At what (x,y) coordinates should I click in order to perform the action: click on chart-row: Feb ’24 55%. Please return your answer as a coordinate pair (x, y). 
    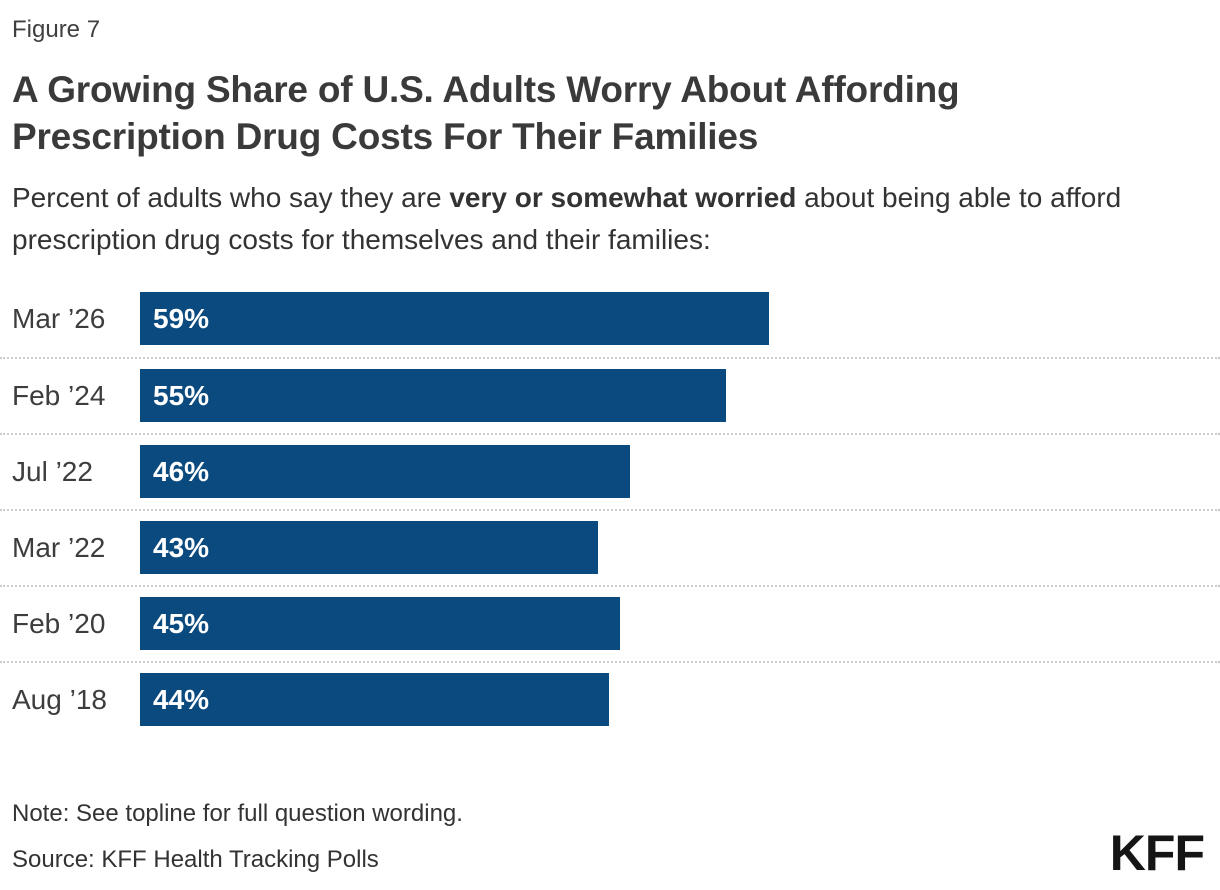
    Looking at the image, I should click on (610, 394).